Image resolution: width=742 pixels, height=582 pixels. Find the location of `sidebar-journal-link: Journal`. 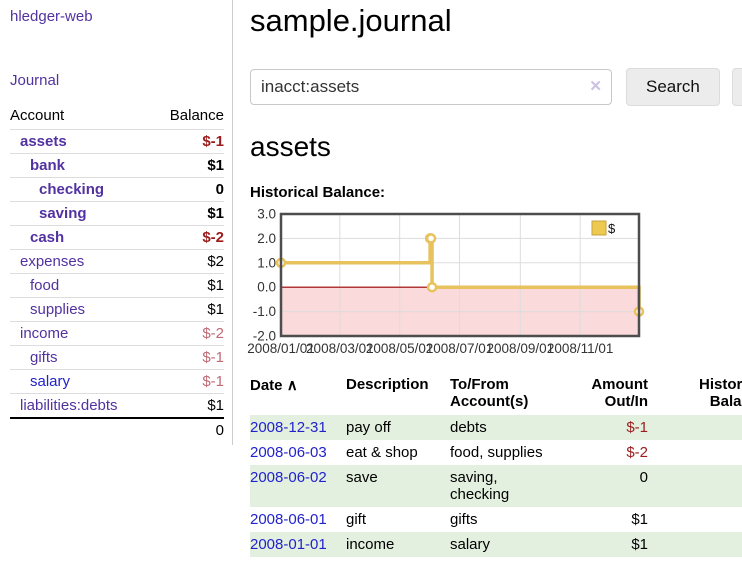

sidebar-journal-link: Journal is located at coordinates (35, 80).